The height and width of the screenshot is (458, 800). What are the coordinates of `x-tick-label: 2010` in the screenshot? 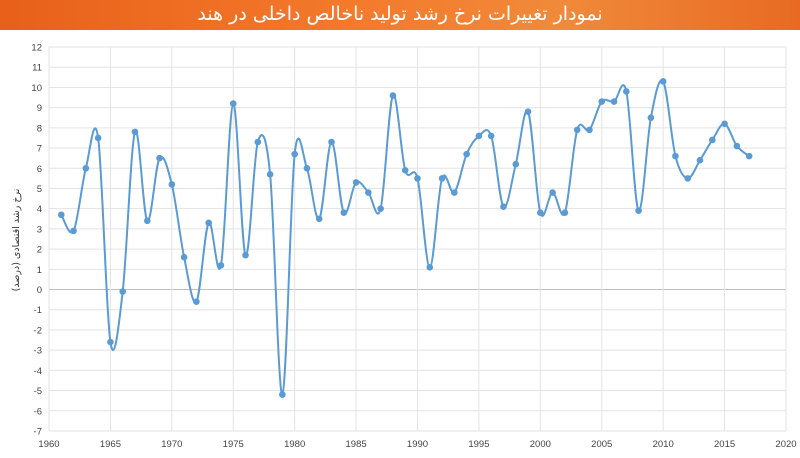 It's located at (663, 444).